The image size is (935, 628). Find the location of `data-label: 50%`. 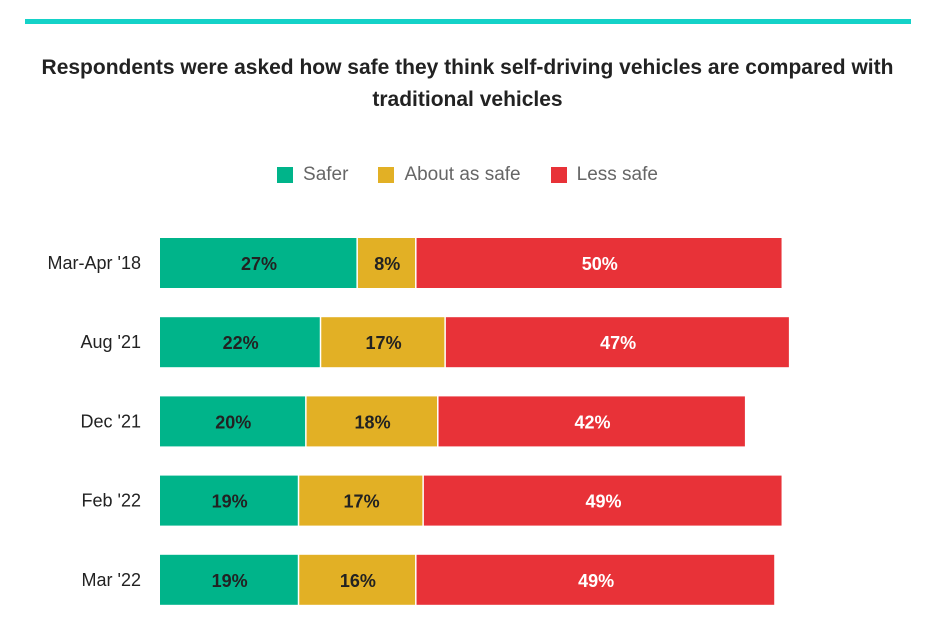

data-label: 50% is located at coordinates (600, 264).